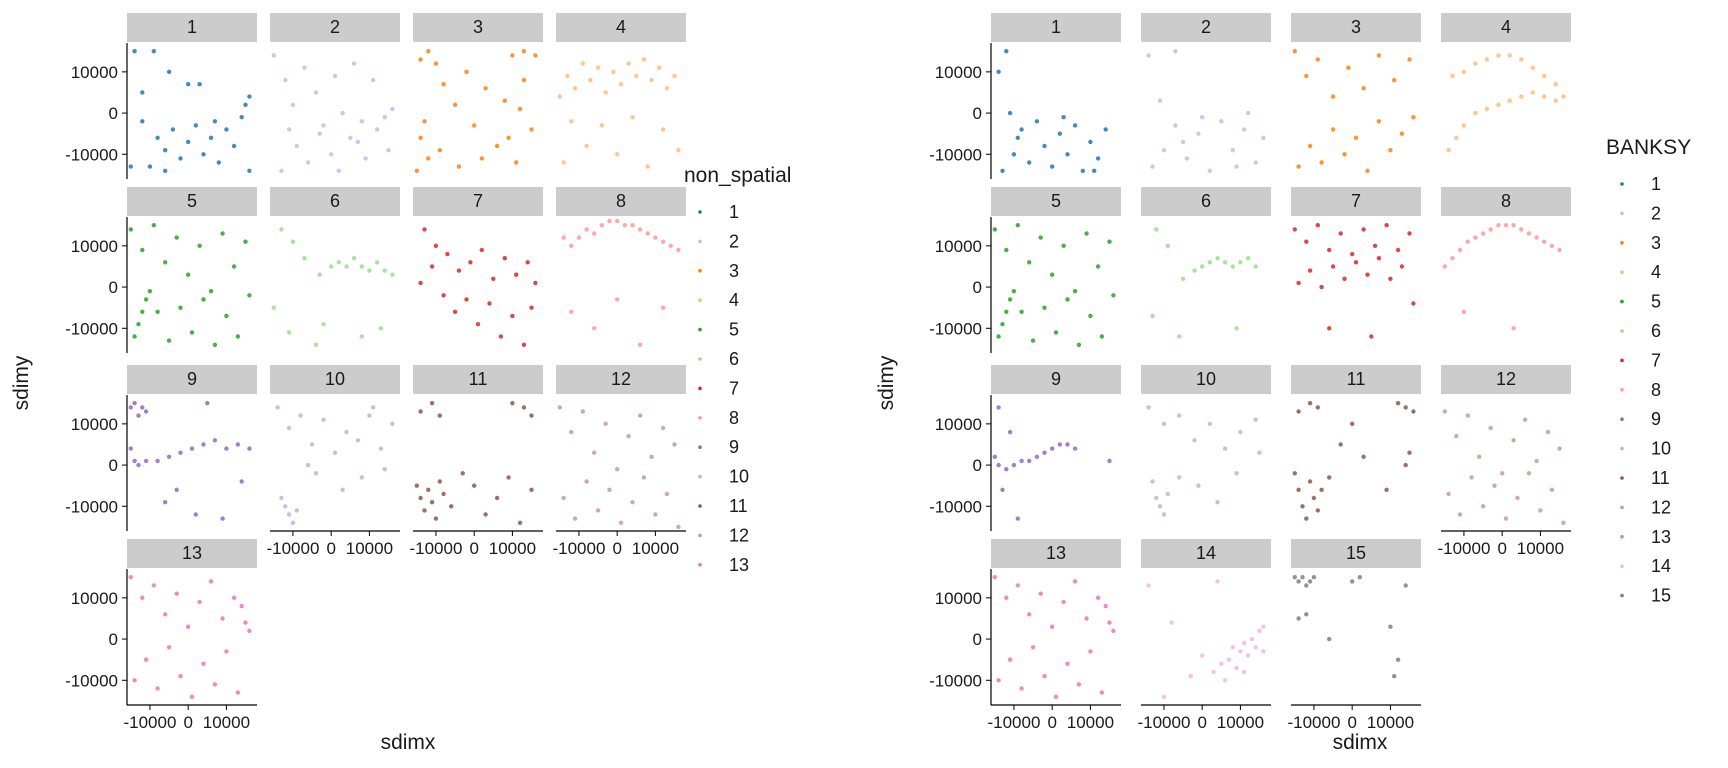 The image size is (1728, 768). What do you see at coordinates (1056, 201) in the screenshot?
I see `facet-strip-label: 5` at bounding box center [1056, 201].